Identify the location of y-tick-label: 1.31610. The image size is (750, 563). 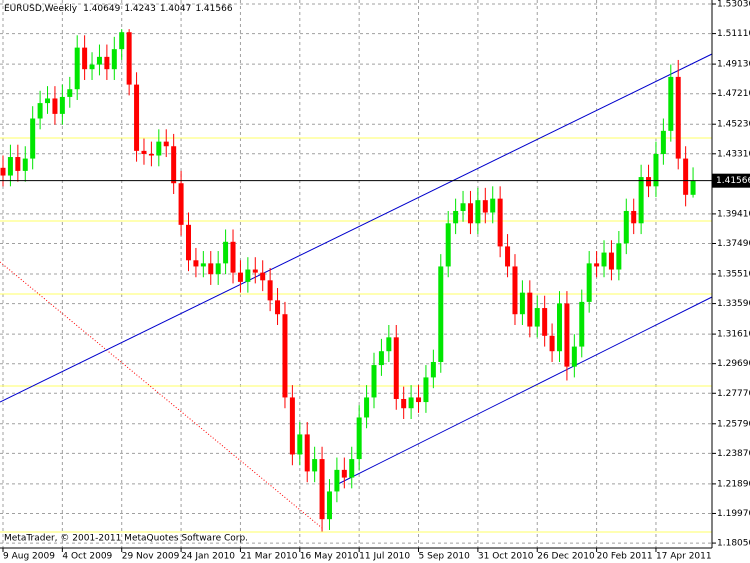
(733, 335).